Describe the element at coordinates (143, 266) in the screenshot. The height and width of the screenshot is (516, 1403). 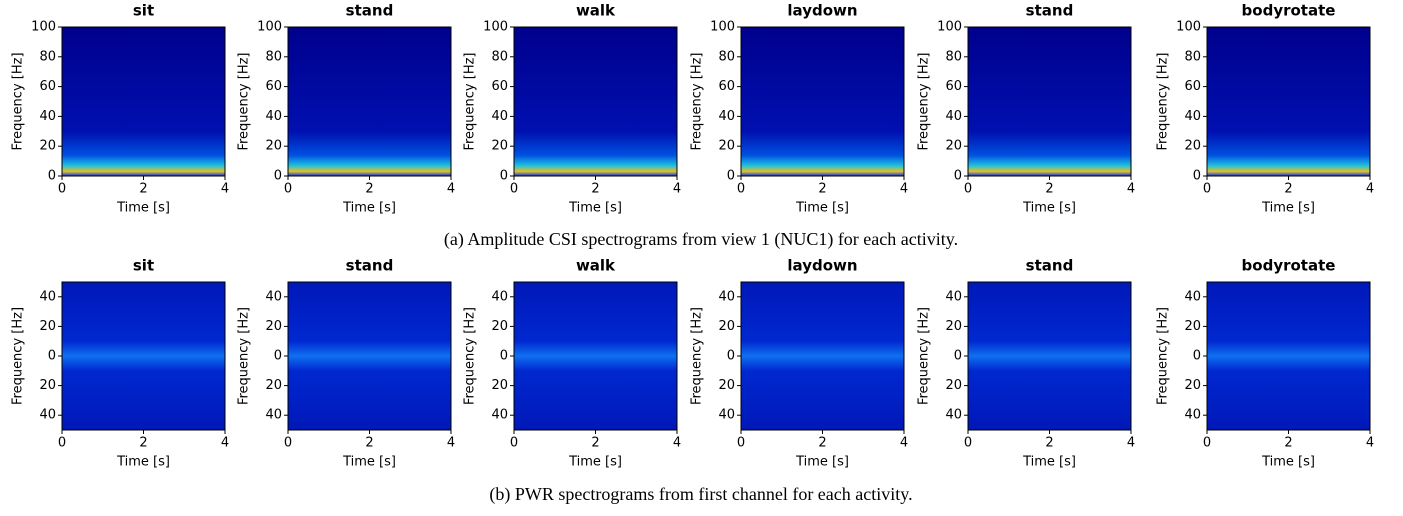
I see `panel-title: sit` at that location.